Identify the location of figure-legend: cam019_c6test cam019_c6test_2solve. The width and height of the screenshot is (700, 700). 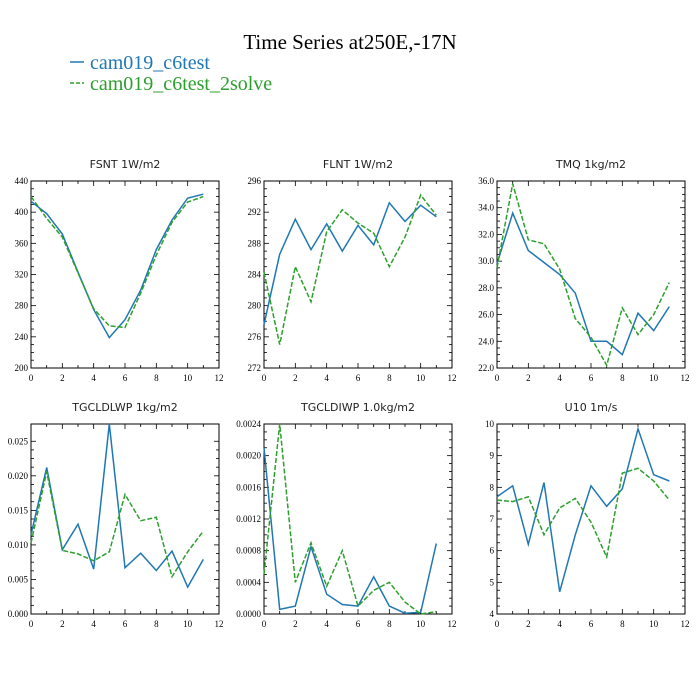
(171, 73).